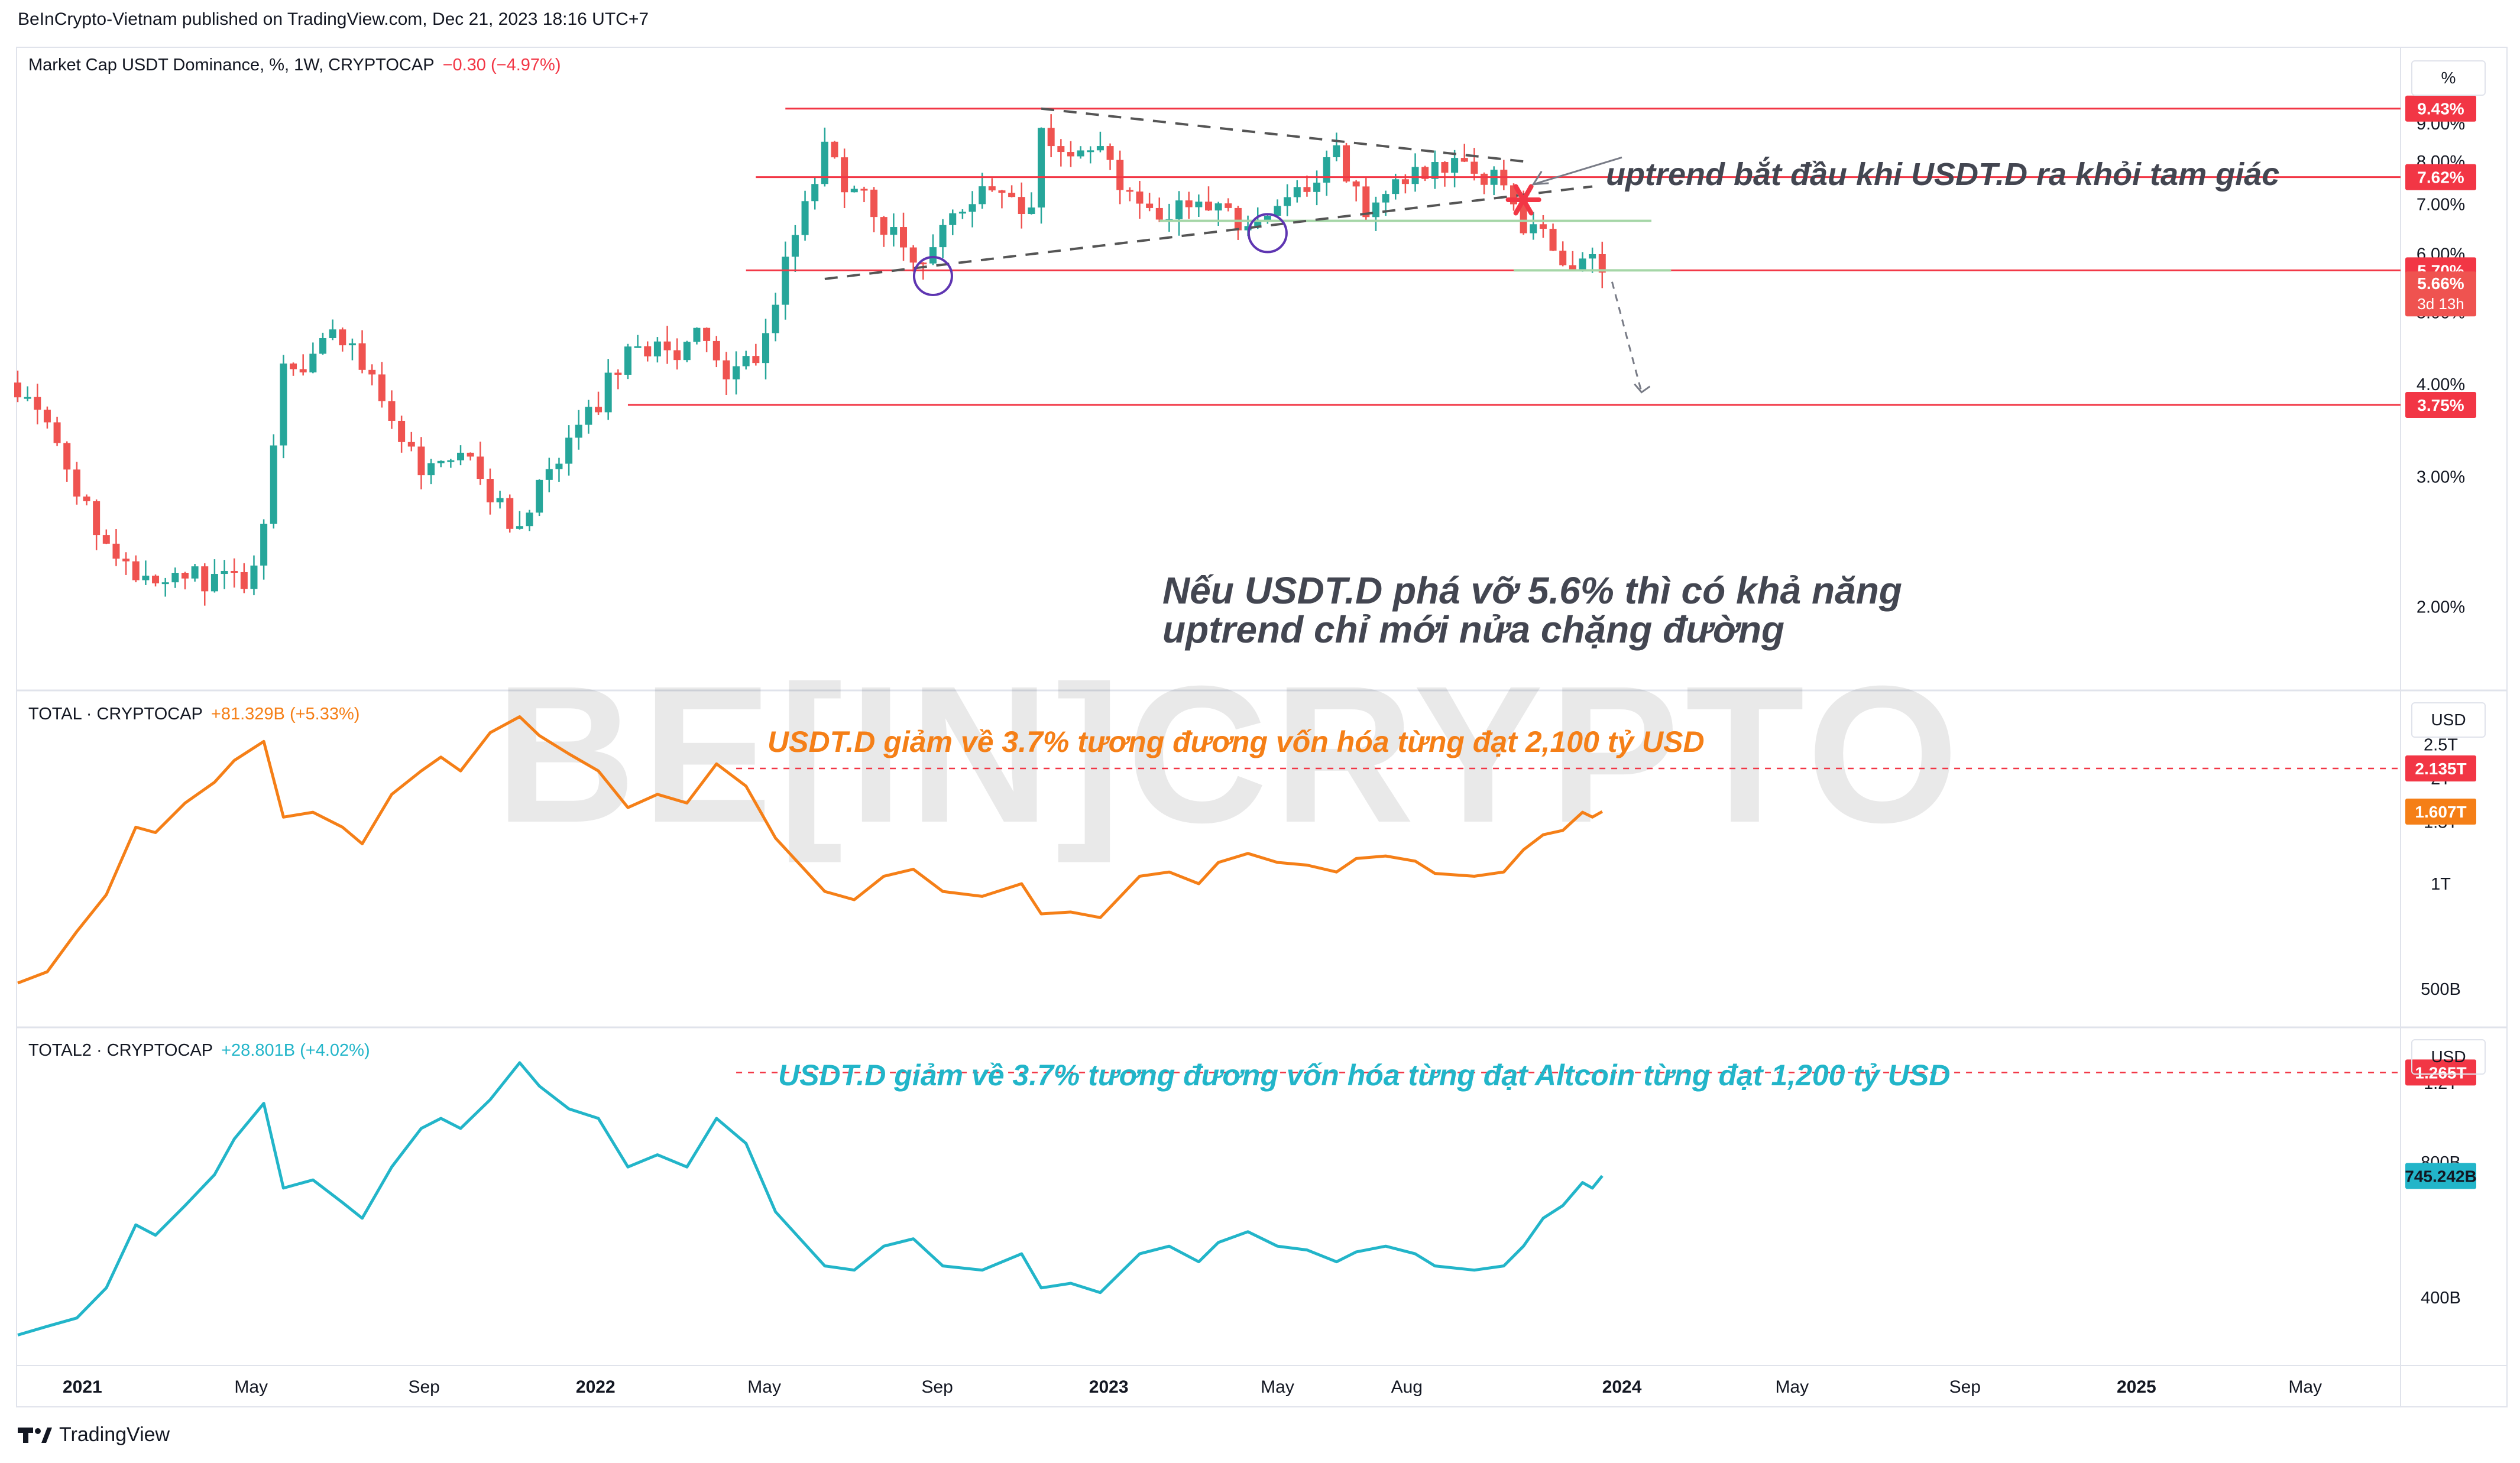 The image size is (2520, 1463). What do you see at coordinates (2440, 768) in the screenshot?
I see `total-level-badge-bg` at bounding box center [2440, 768].